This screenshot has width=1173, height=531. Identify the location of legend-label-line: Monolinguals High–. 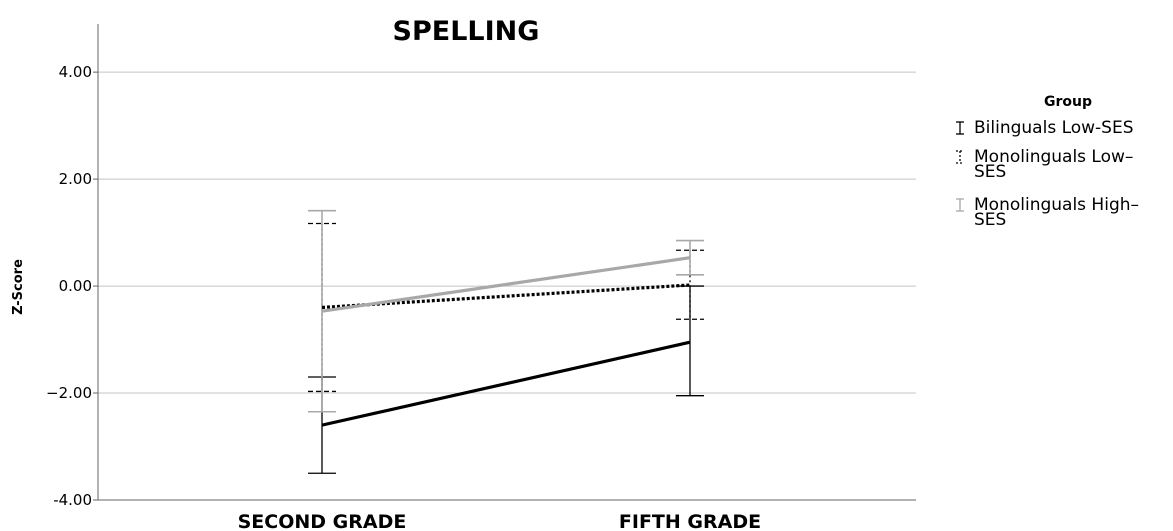
(1056, 205).